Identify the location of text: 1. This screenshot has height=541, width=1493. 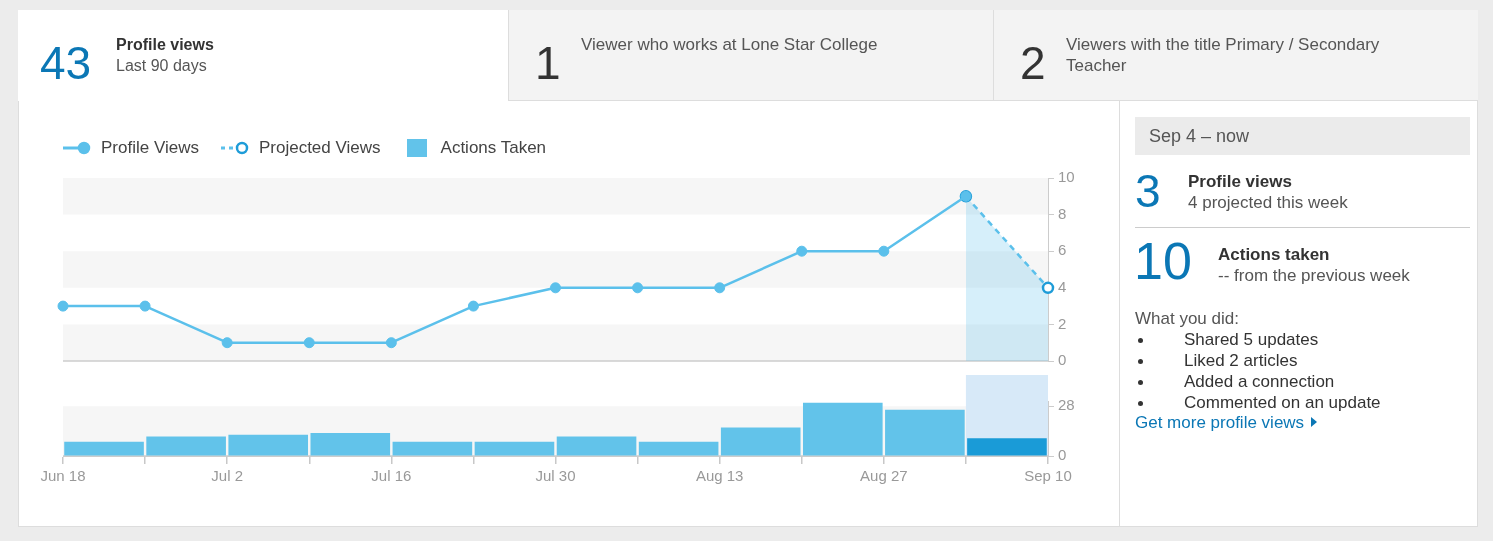
(548, 63).